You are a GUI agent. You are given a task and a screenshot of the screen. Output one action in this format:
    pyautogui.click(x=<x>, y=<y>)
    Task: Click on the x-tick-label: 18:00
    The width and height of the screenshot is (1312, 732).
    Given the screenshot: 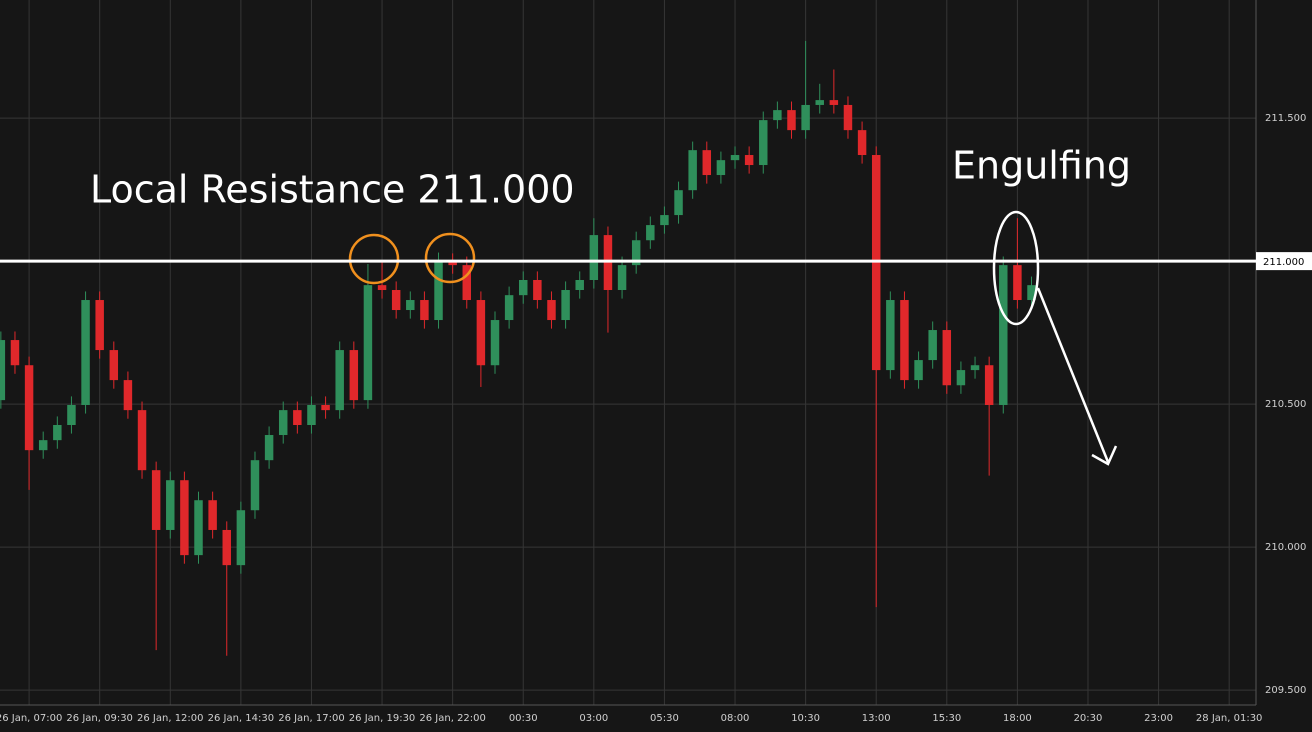 What is the action you would take?
    pyautogui.click(x=1017, y=718)
    